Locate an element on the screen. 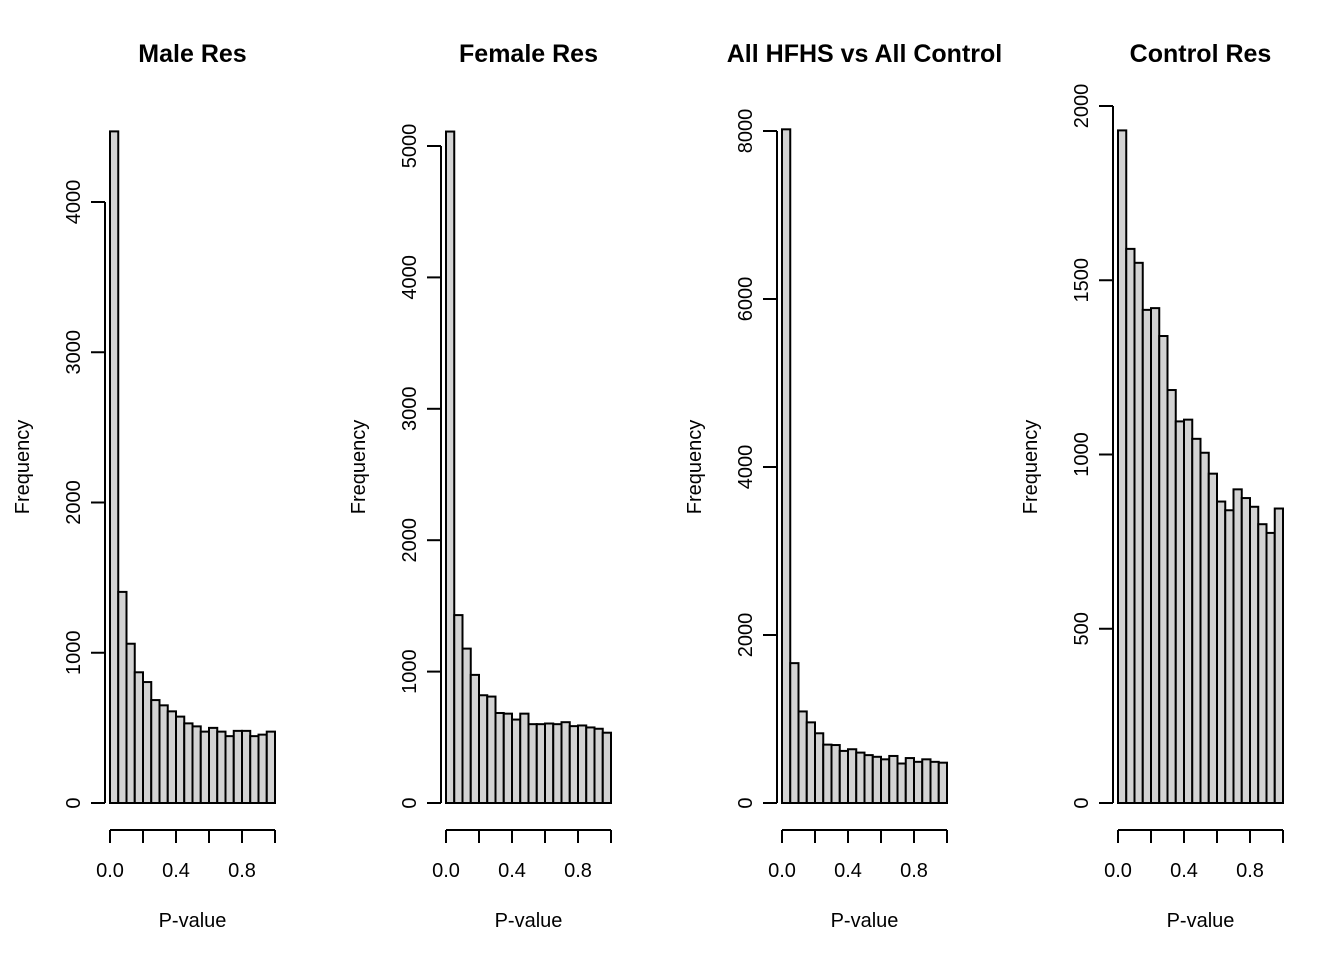  y-tick-label: 5000 is located at coordinates (410, 146).